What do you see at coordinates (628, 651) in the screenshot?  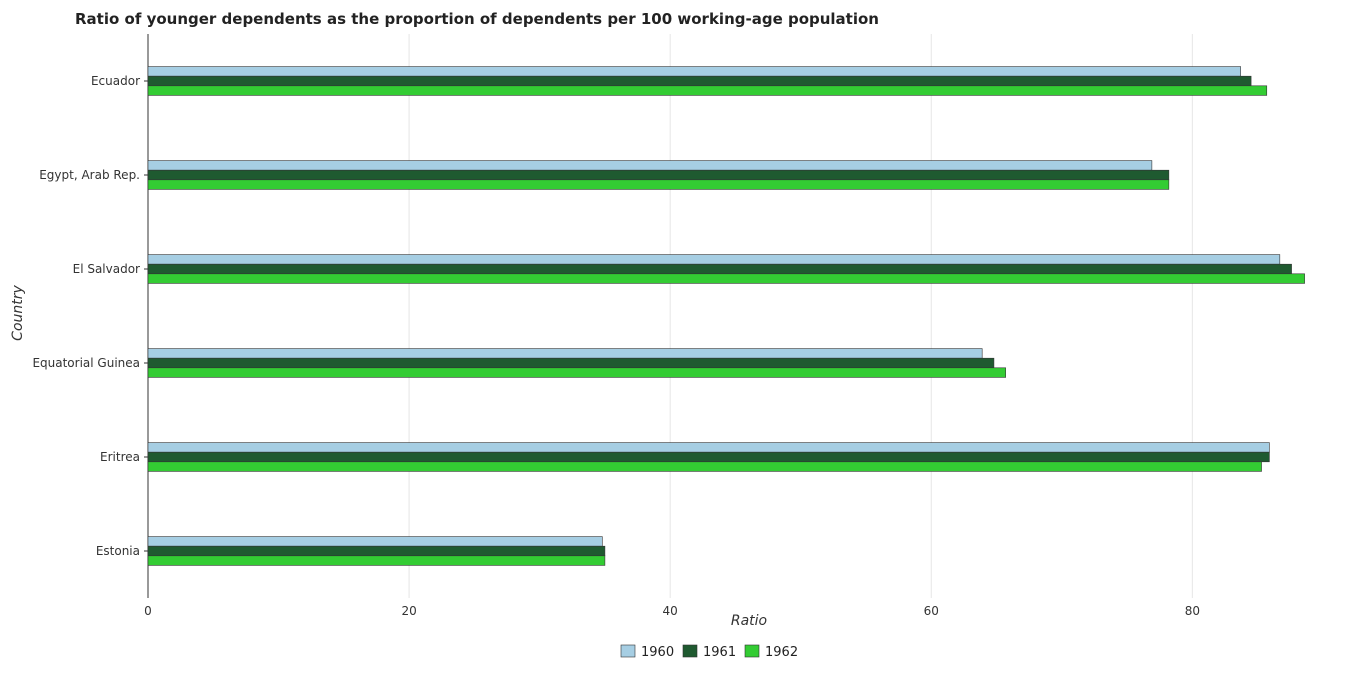 I see `legend-swatch-1960` at bounding box center [628, 651].